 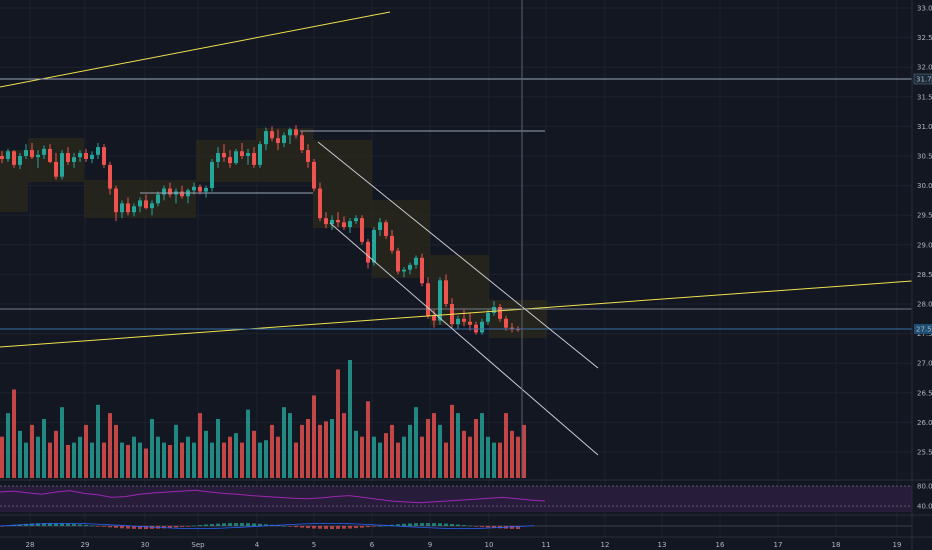 What do you see at coordinates (466, 530) in the screenshot?
I see `macd-pane` at bounding box center [466, 530].